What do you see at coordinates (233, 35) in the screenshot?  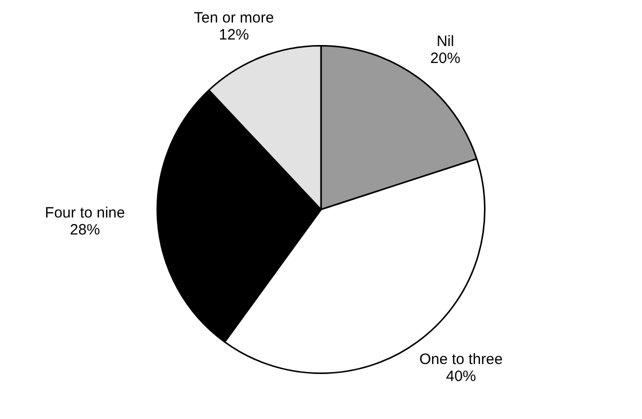 I see `data-label: 12%` at bounding box center [233, 35].